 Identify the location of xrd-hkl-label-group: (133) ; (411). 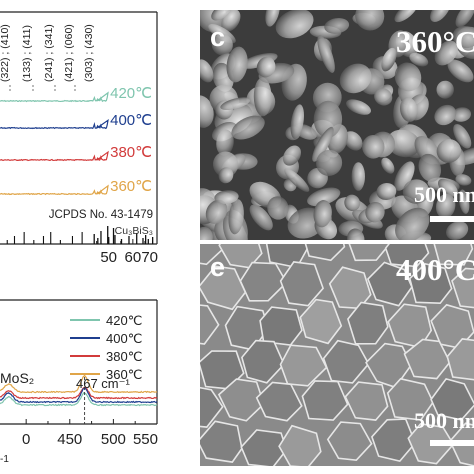
(27, 53).